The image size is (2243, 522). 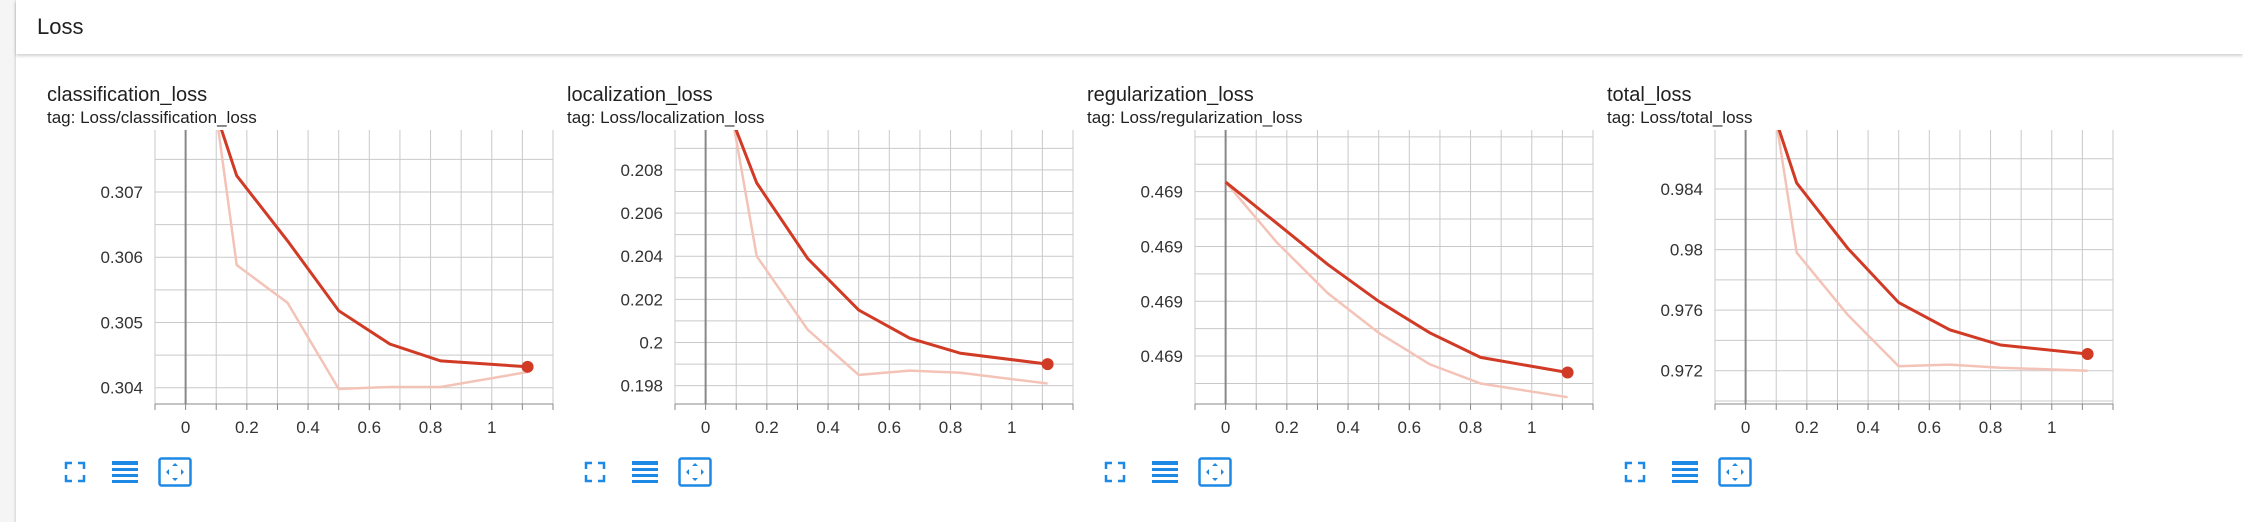 What do you see at coordinates (641, 170) in the screenshot?
I see `y-tick-label: 0.208` at bounding box center [641, 170].